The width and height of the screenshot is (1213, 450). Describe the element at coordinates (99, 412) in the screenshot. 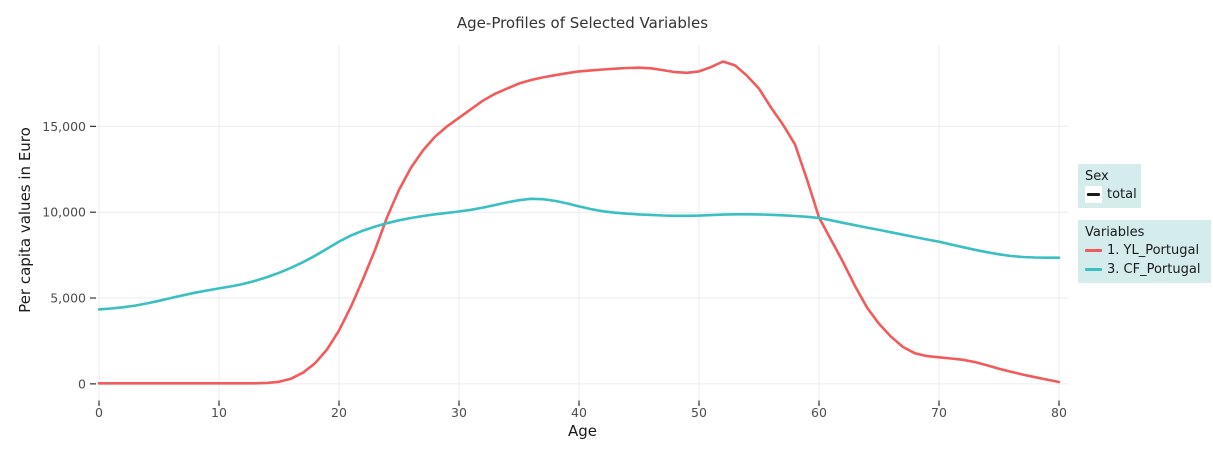

I see `x-tick-label: 0` at that location.